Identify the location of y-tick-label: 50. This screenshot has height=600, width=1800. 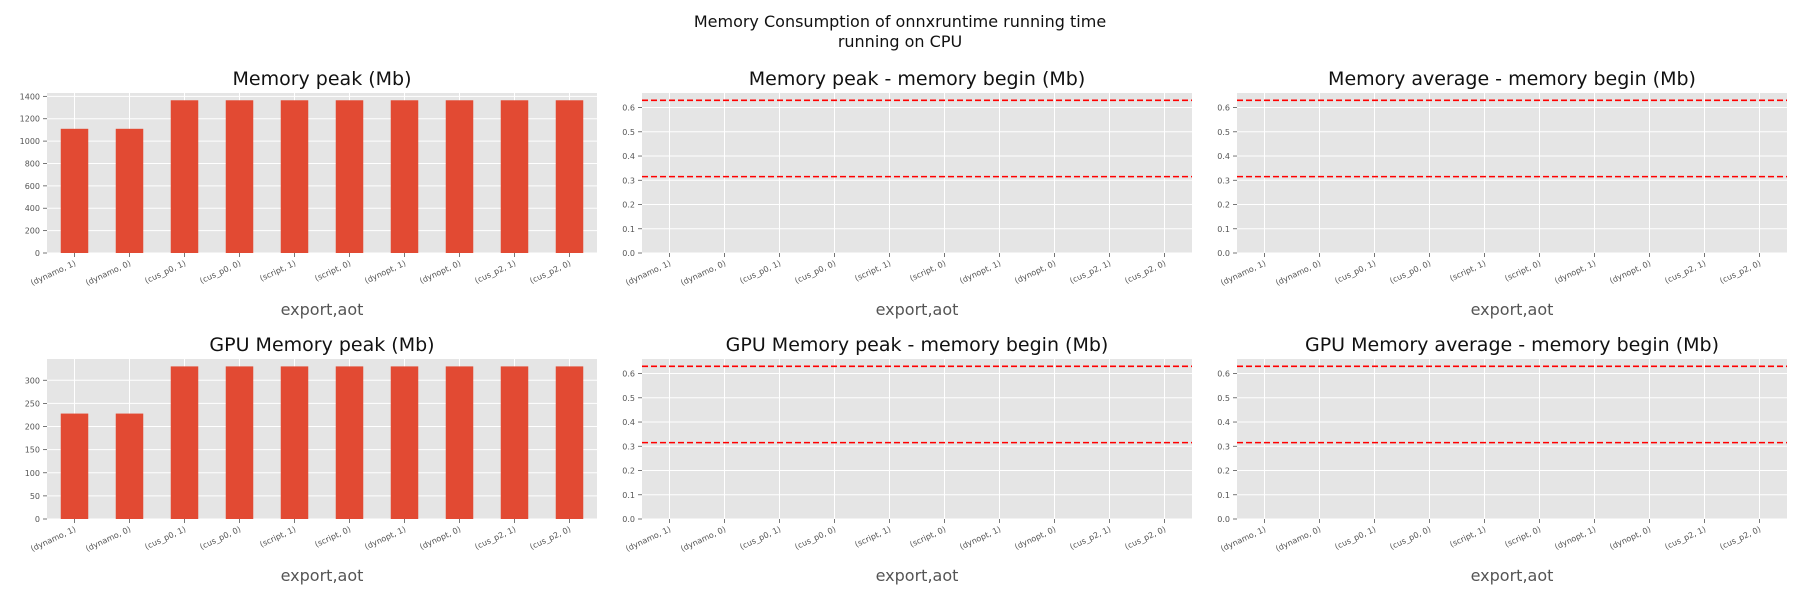
(35, 496).